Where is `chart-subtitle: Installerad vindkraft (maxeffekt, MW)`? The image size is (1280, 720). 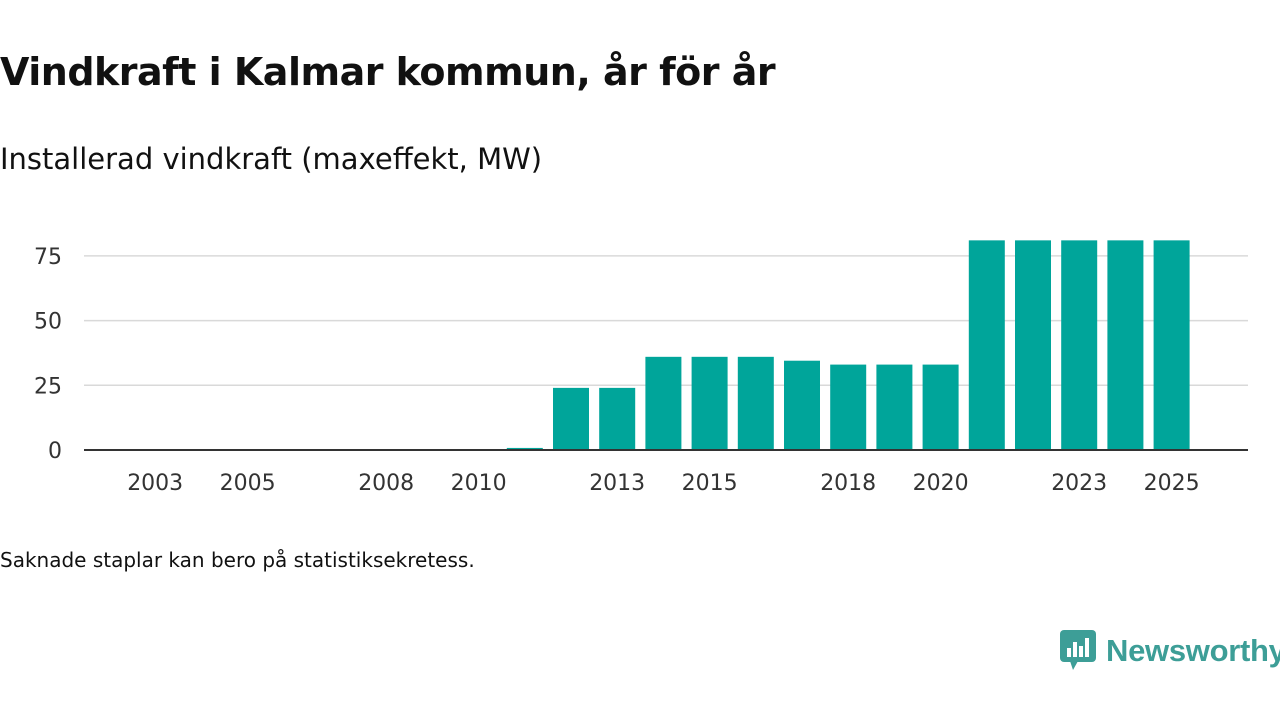 chart-subtitle: Installerad vindkraft (maxeffekt, MW) is located at coordinates (271, 159).